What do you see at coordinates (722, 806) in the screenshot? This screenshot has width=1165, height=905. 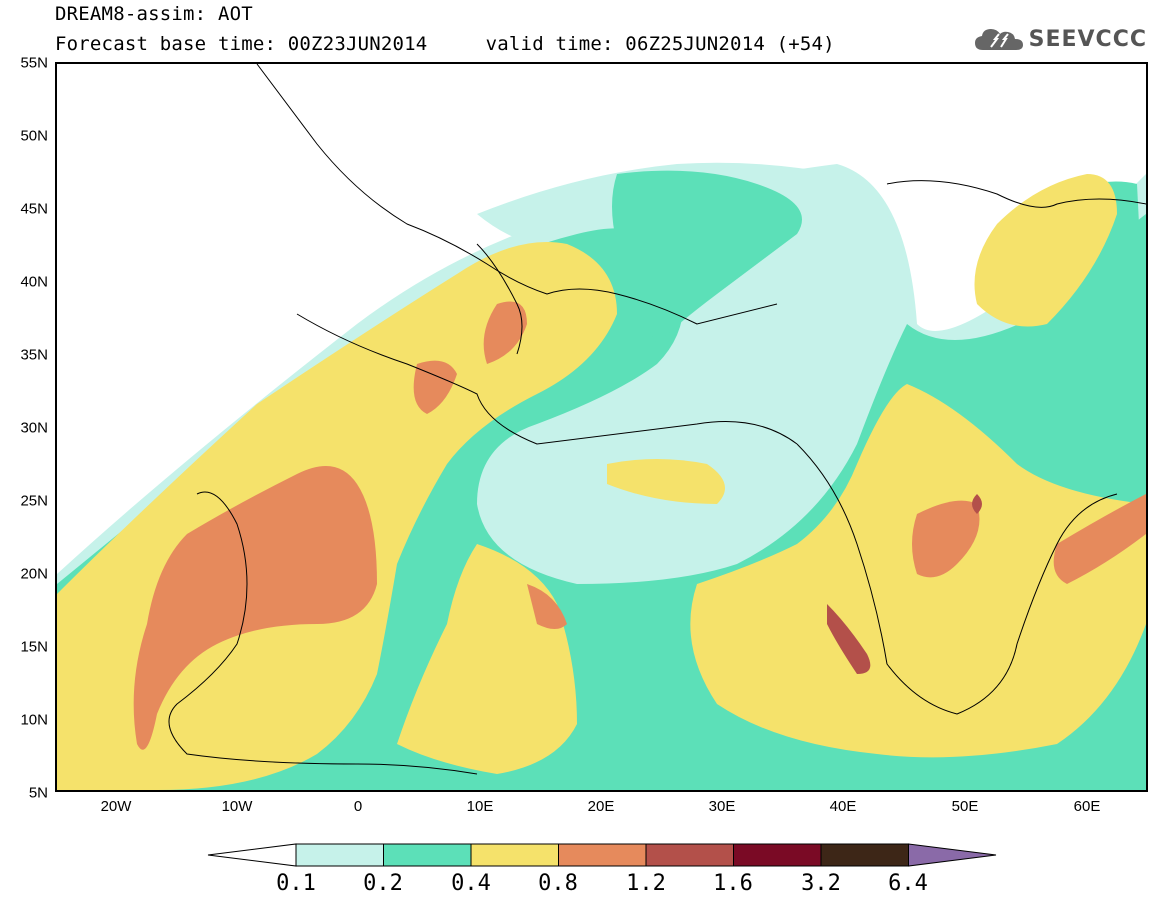 I see `lon-label: 30E` at bounding box center [722, 806].